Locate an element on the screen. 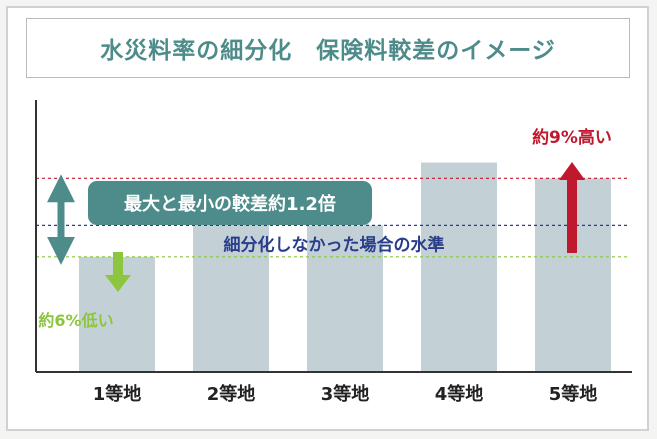  x-tick-label-4: 4等地 is located at coordinates (459, 394).